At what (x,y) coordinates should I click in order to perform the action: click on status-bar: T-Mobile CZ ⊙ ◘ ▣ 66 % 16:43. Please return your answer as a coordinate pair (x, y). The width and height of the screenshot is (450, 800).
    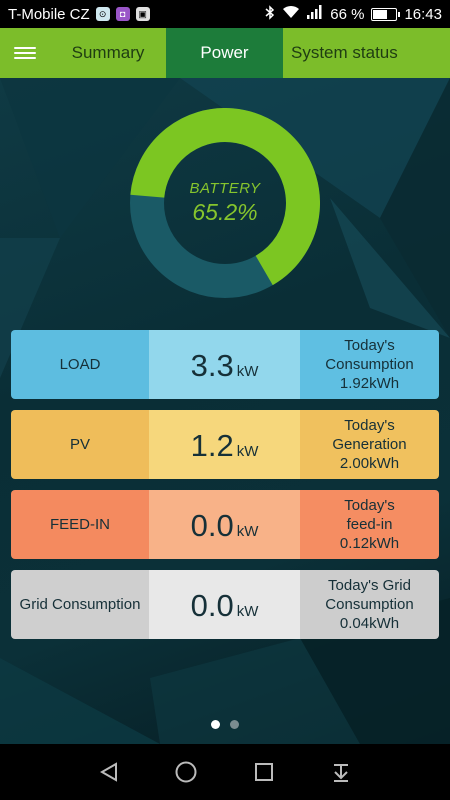
    Looking at the image, I should click on (225, 14).